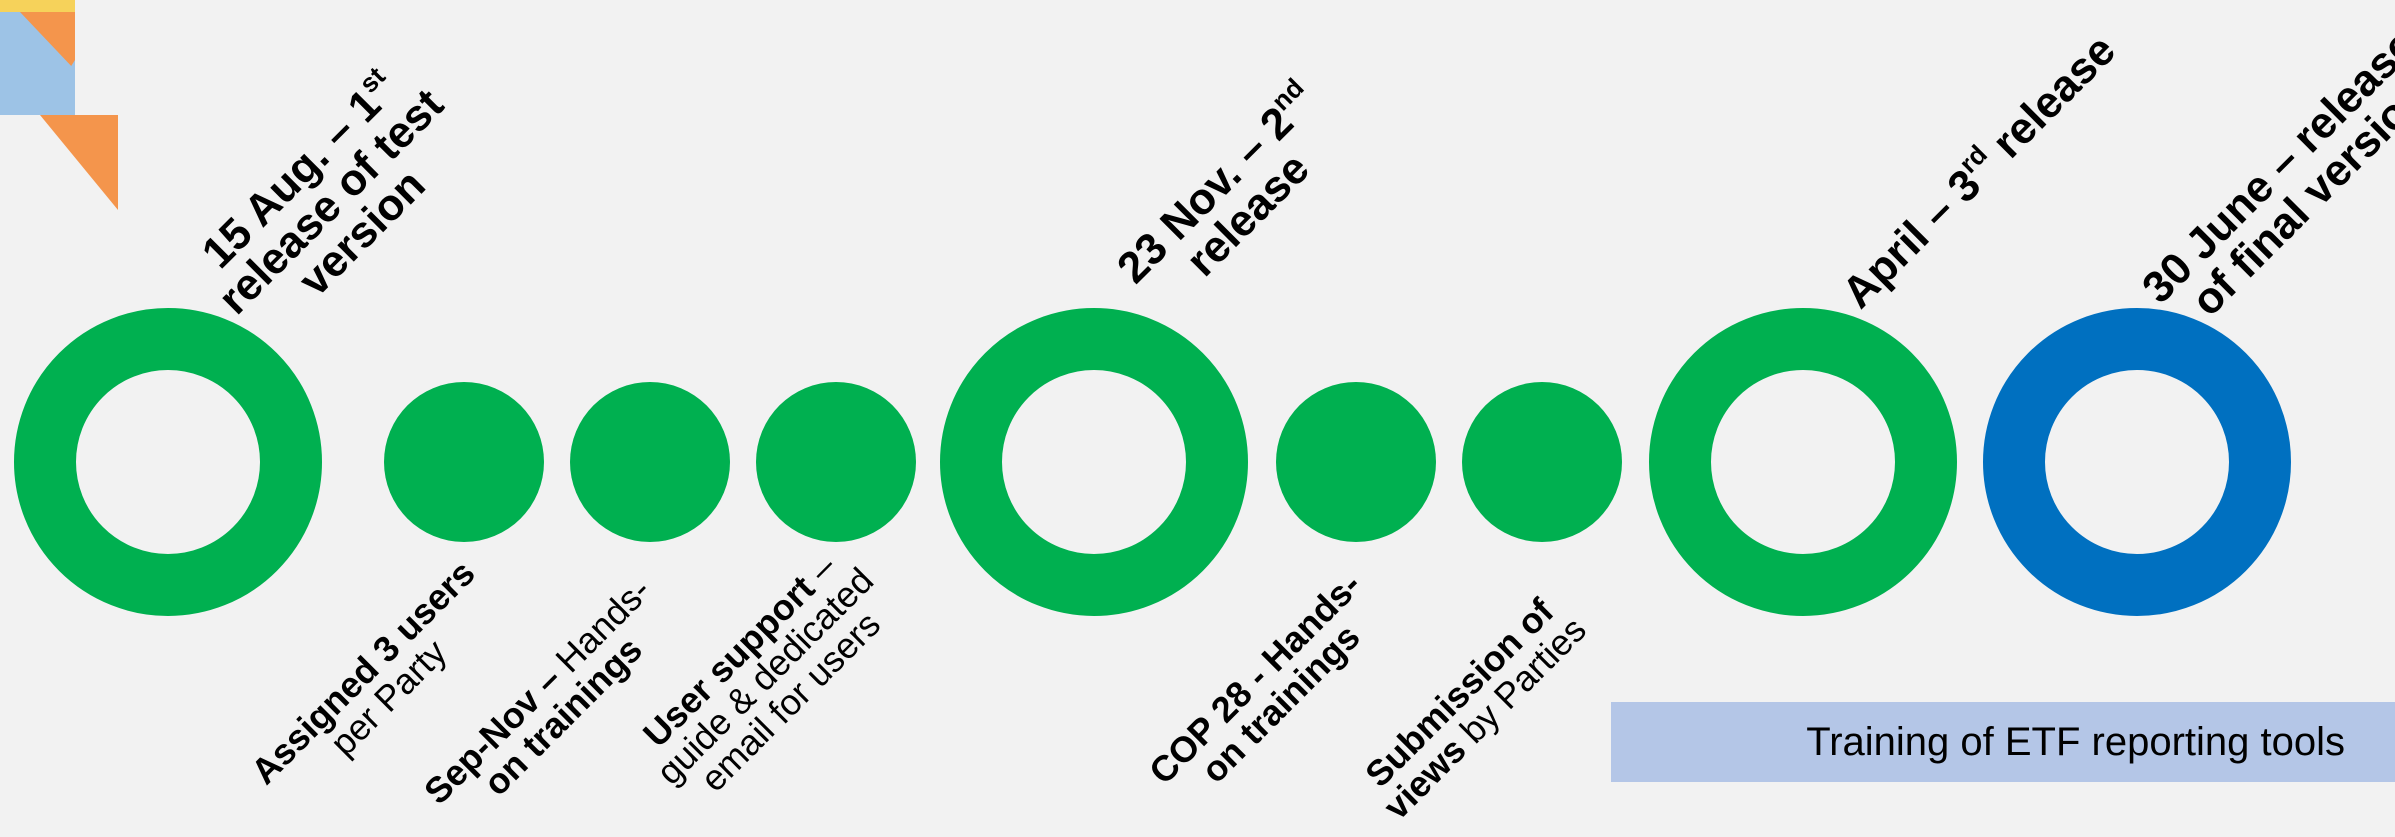 The height and width of the screenshot is (837, 2395). I want to click on footer-text: Training of ETF reporting tools, so click(2075, 741).